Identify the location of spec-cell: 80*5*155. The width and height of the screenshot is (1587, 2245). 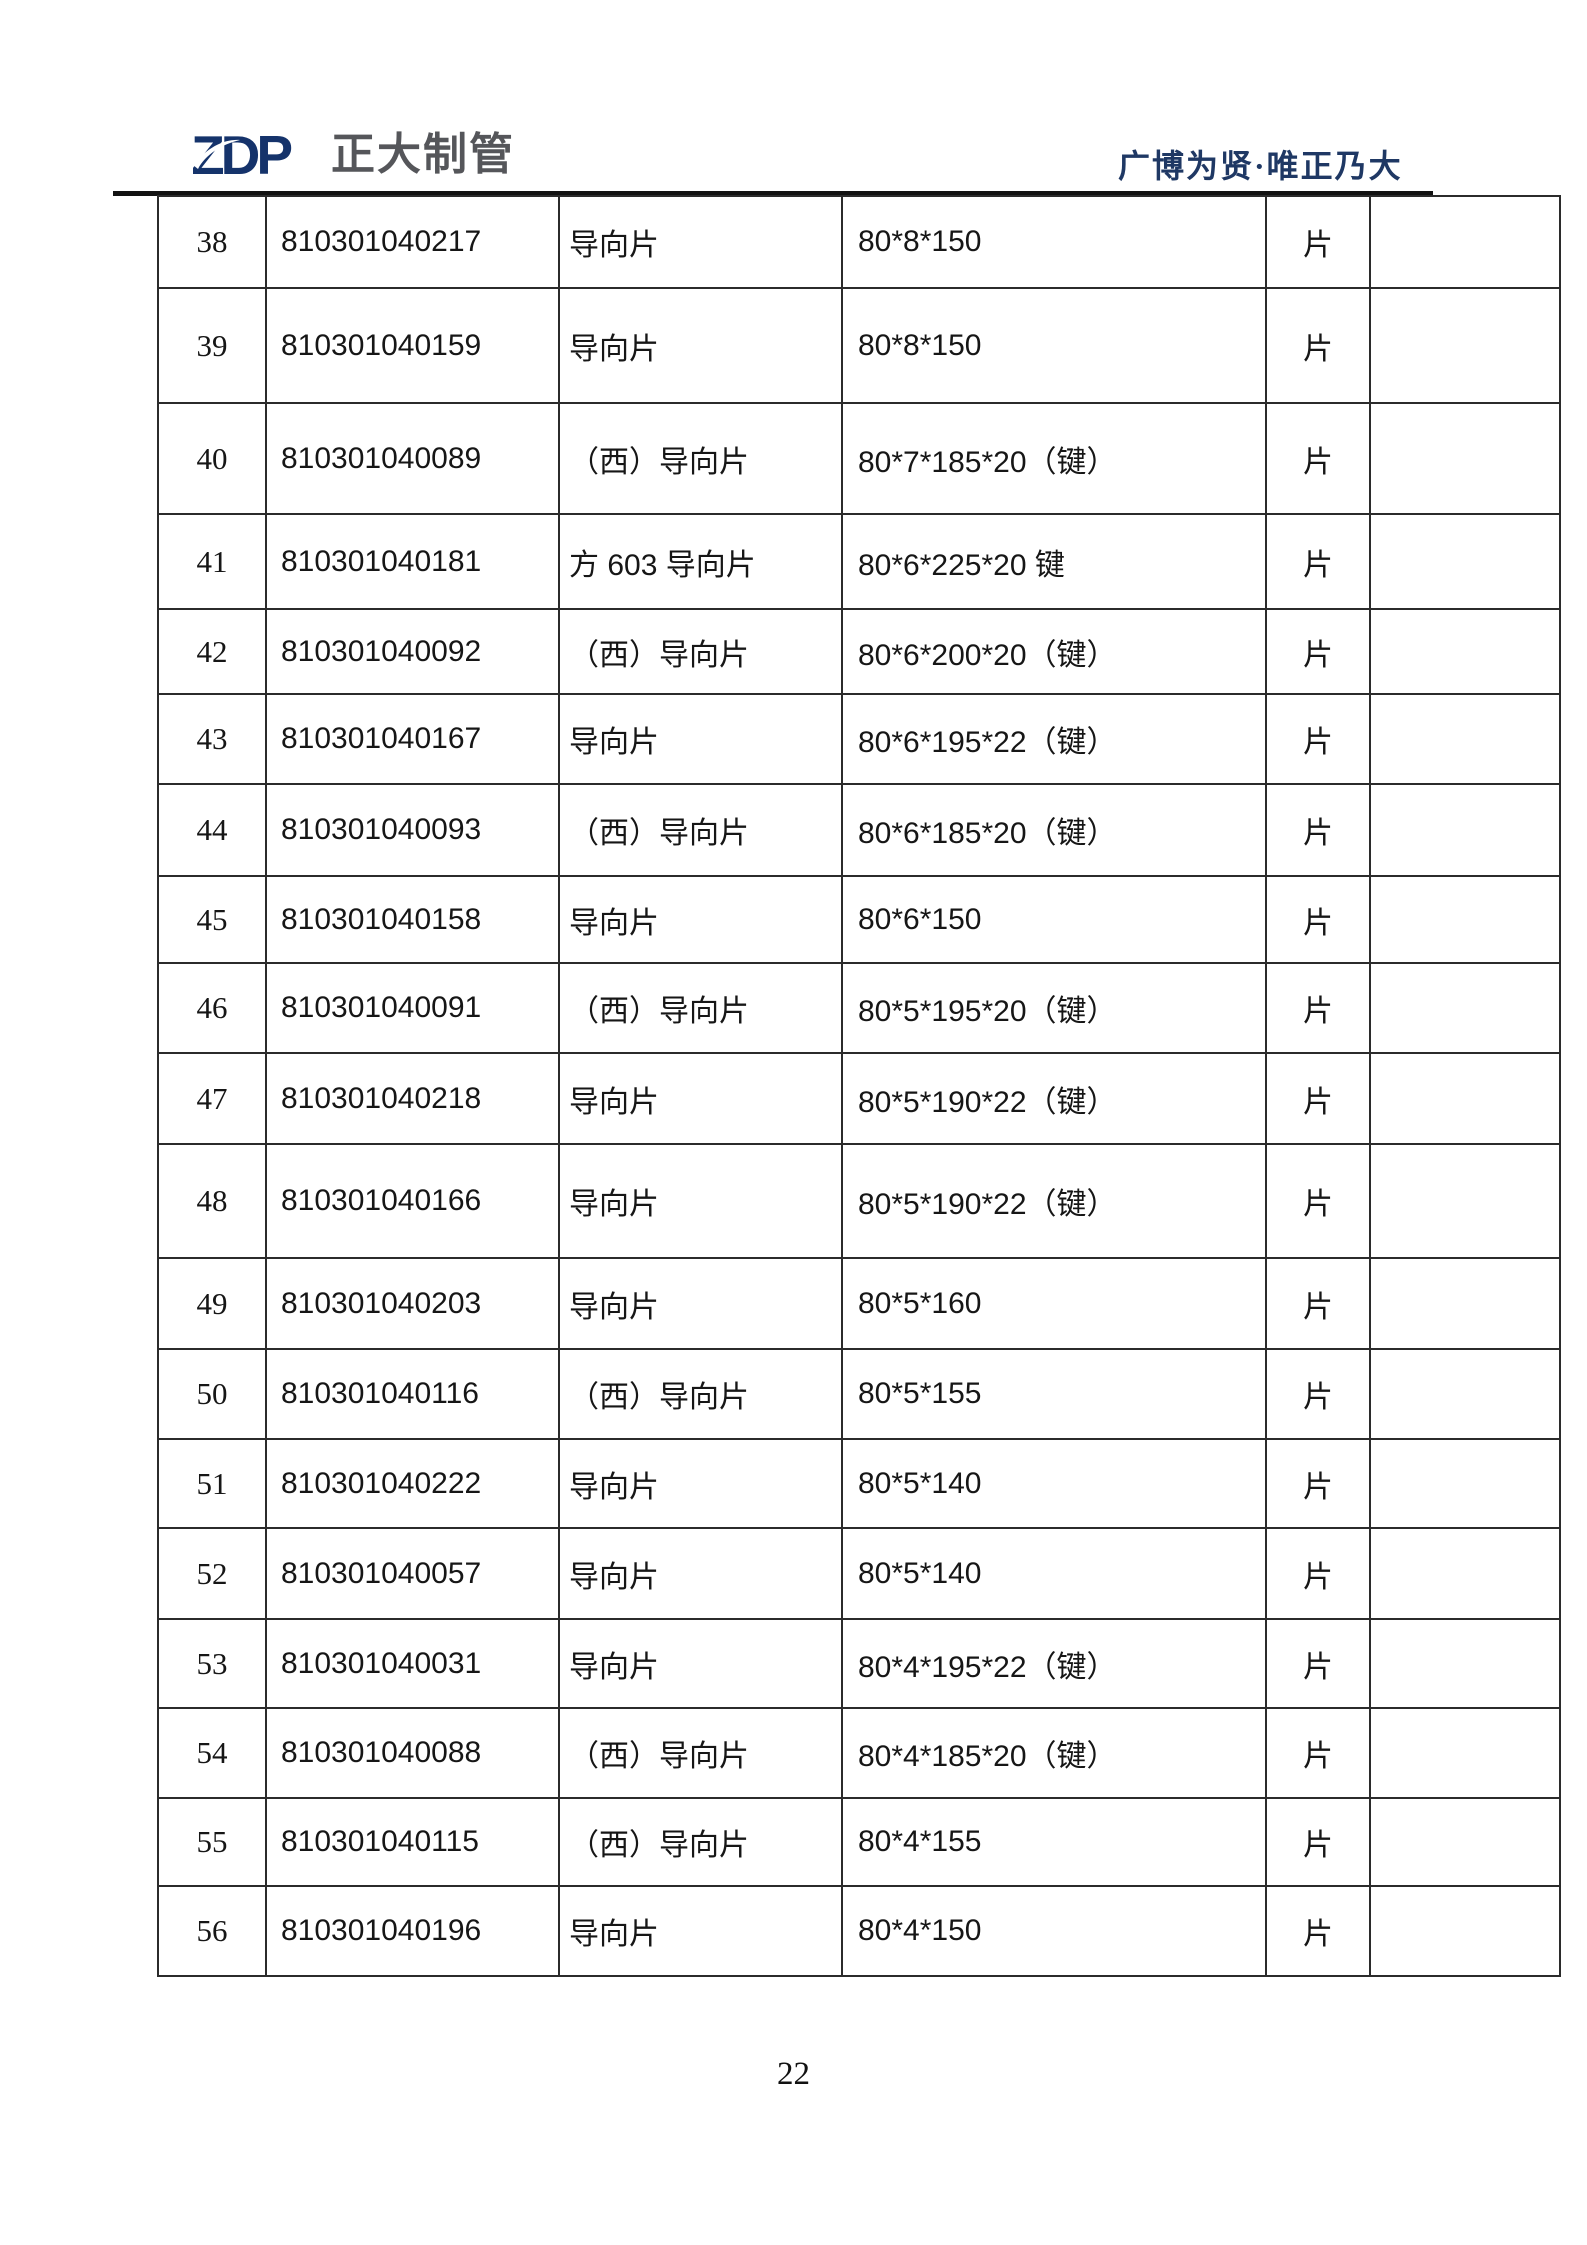
(1055, 1394).